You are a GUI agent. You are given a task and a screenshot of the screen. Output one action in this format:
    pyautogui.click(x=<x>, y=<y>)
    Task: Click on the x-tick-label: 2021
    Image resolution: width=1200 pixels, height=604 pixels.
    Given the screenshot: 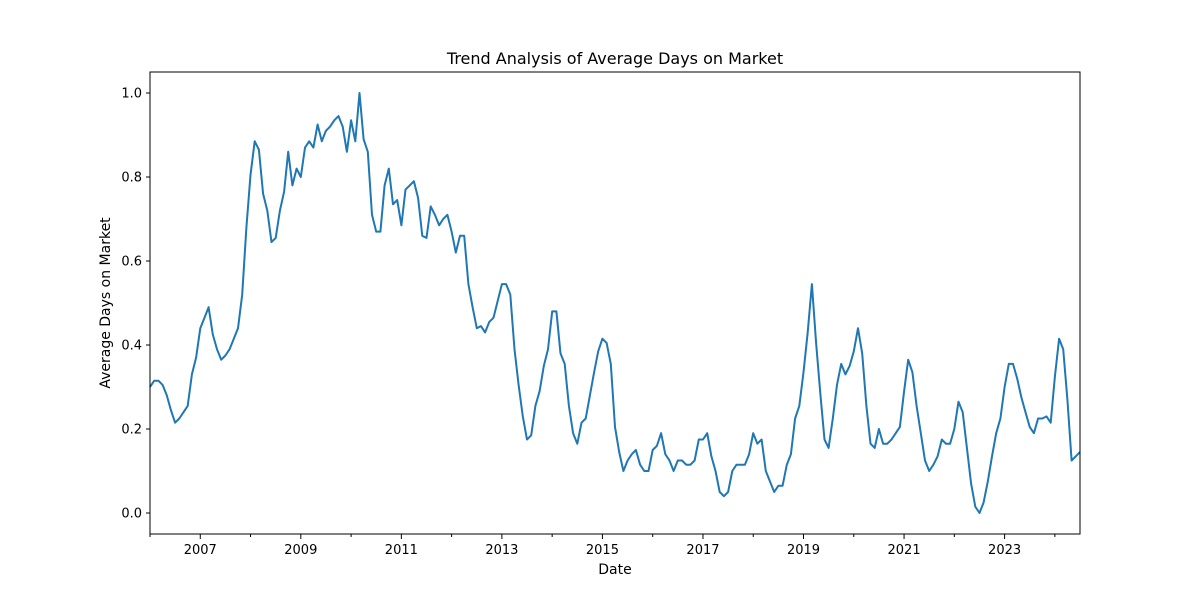 What is the action you would take?
    pyautogui.click(x=904, y=550)
    